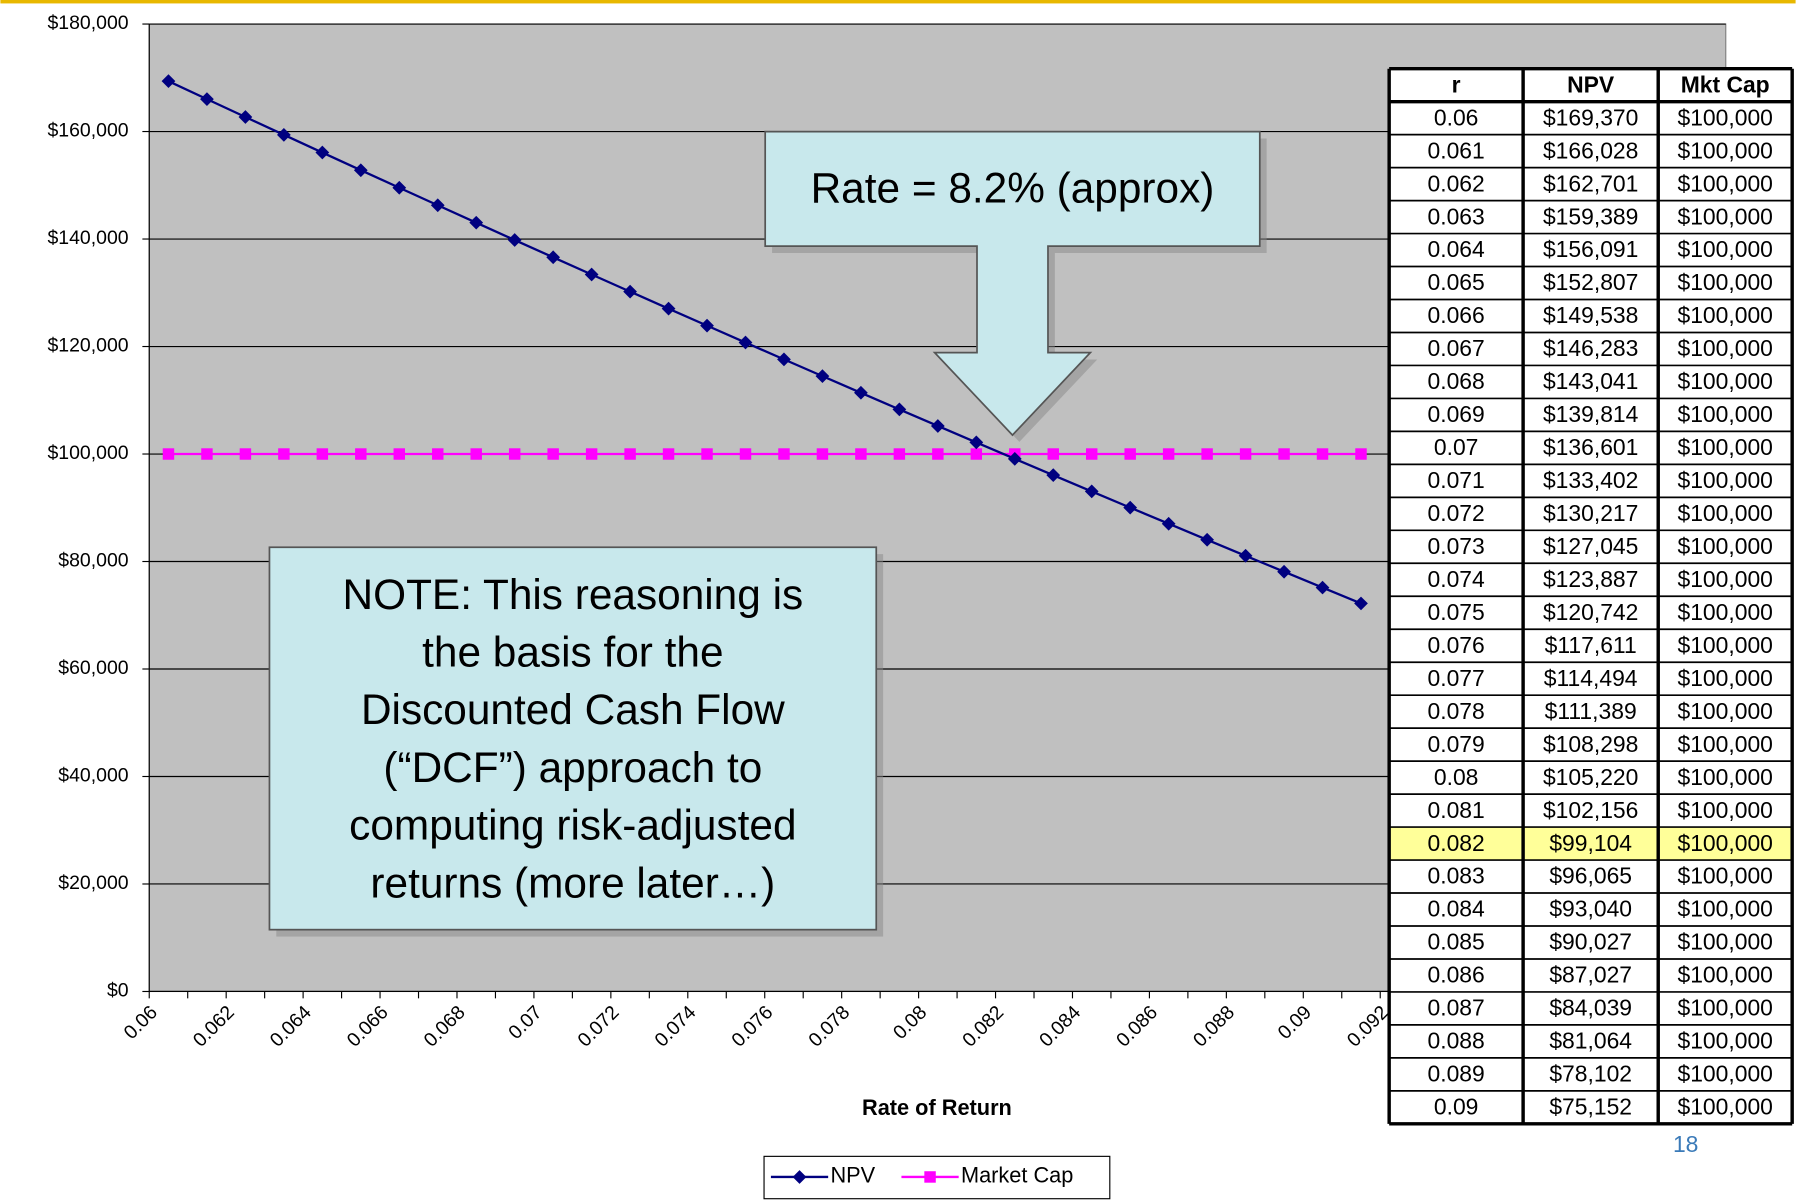  Describe the element at coordinates (1456, 1008) in the screenshot. I see `table-cell: 0.087` at that location.